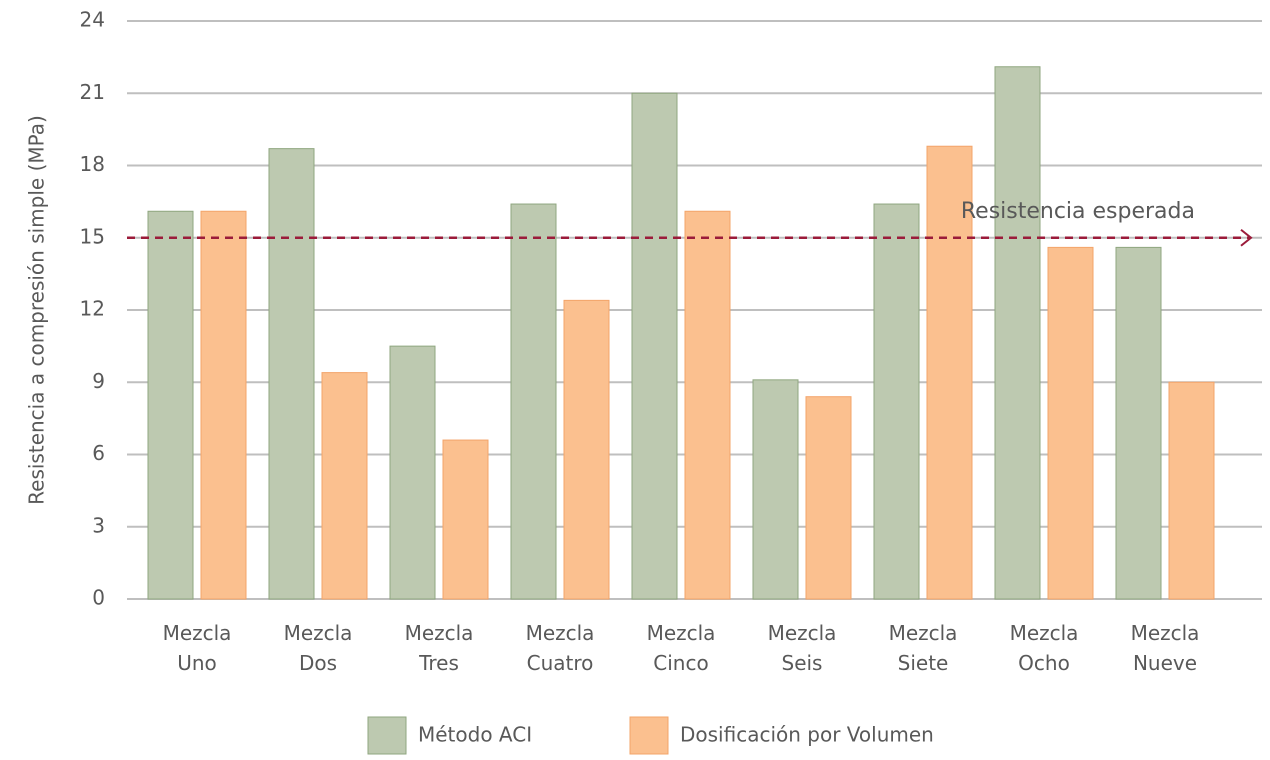 The width and height of the screenshot is (1270, 760). Describe the element at coordinates (92, 236) in the screenshot. I see `y-tick-label: 15` at that location.